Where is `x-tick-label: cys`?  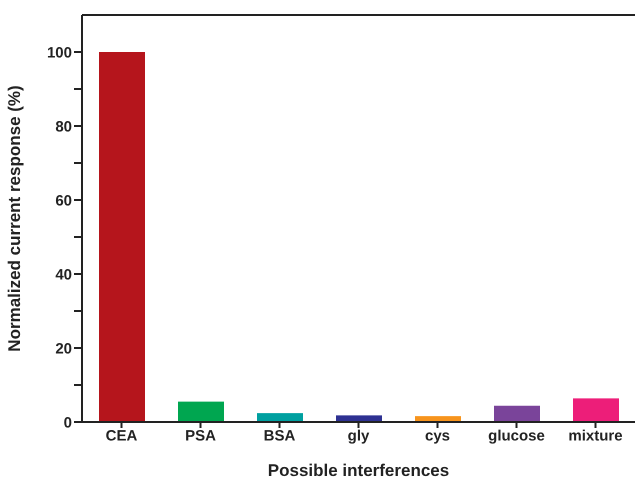
x-tick-label: cys is located at coordinates (437, 436).